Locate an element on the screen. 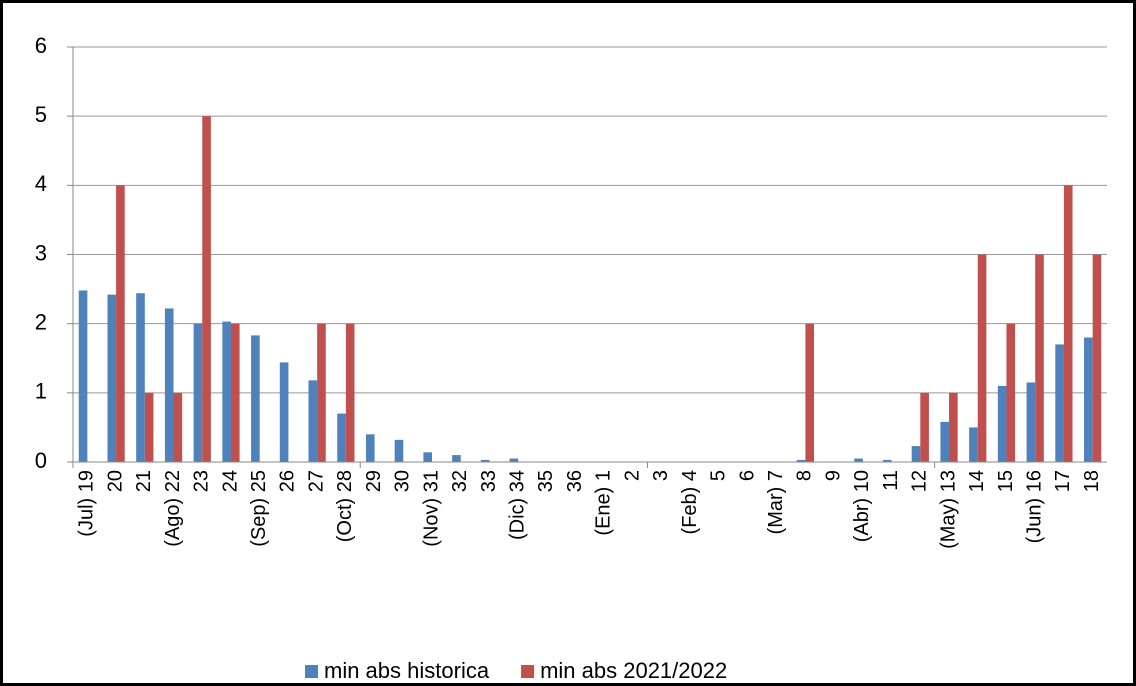  legend-label: min abs historica is located at coordinates (407, 670).